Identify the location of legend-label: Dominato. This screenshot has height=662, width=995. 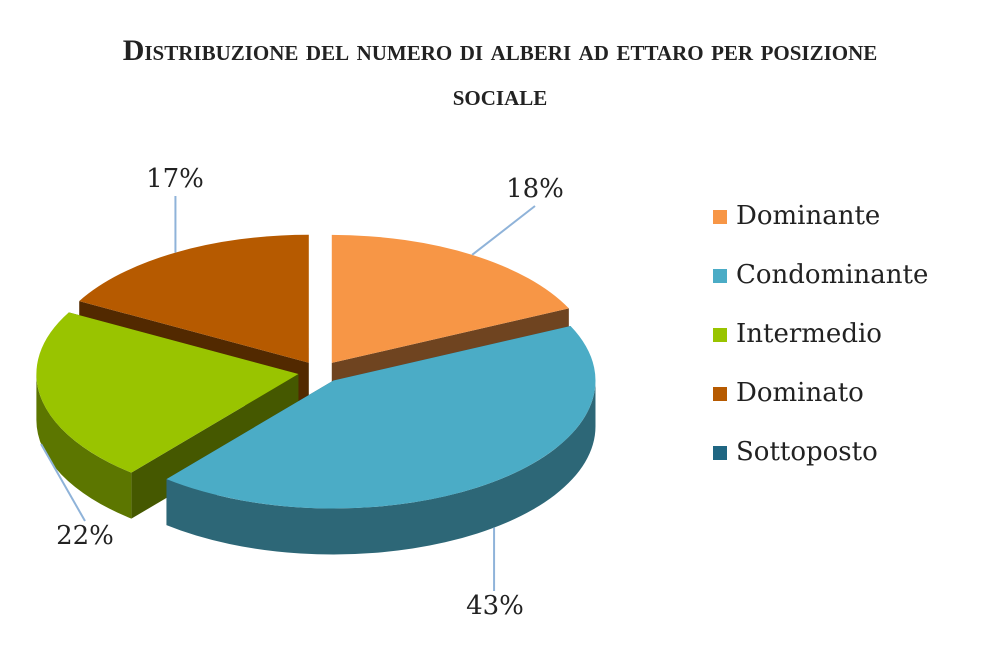
(800, 393).